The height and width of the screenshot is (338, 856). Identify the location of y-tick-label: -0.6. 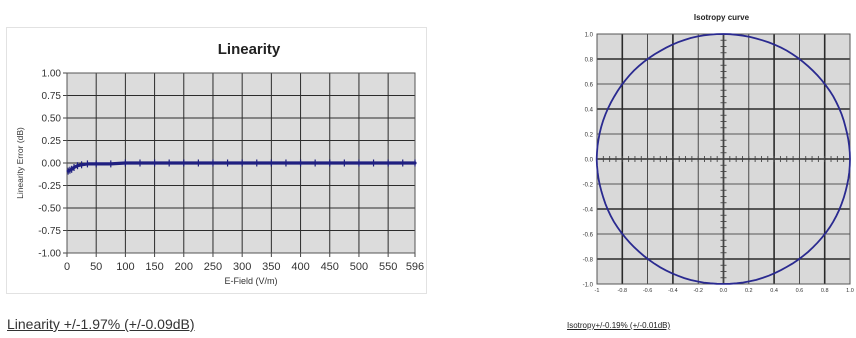
(588, 236).